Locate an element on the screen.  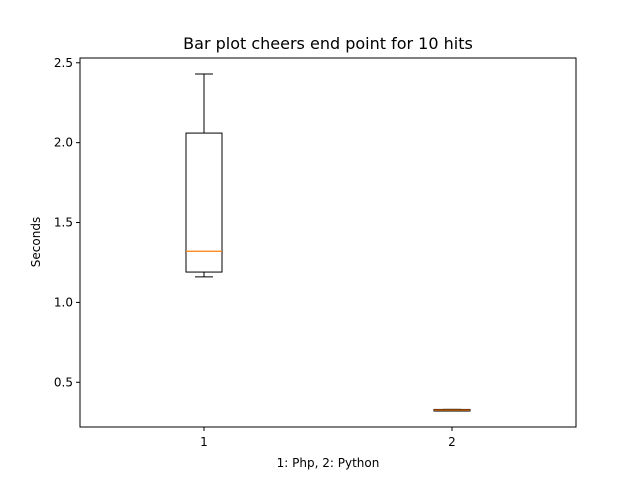
x-tick-label: 2 is located at coordinates (452, 442).